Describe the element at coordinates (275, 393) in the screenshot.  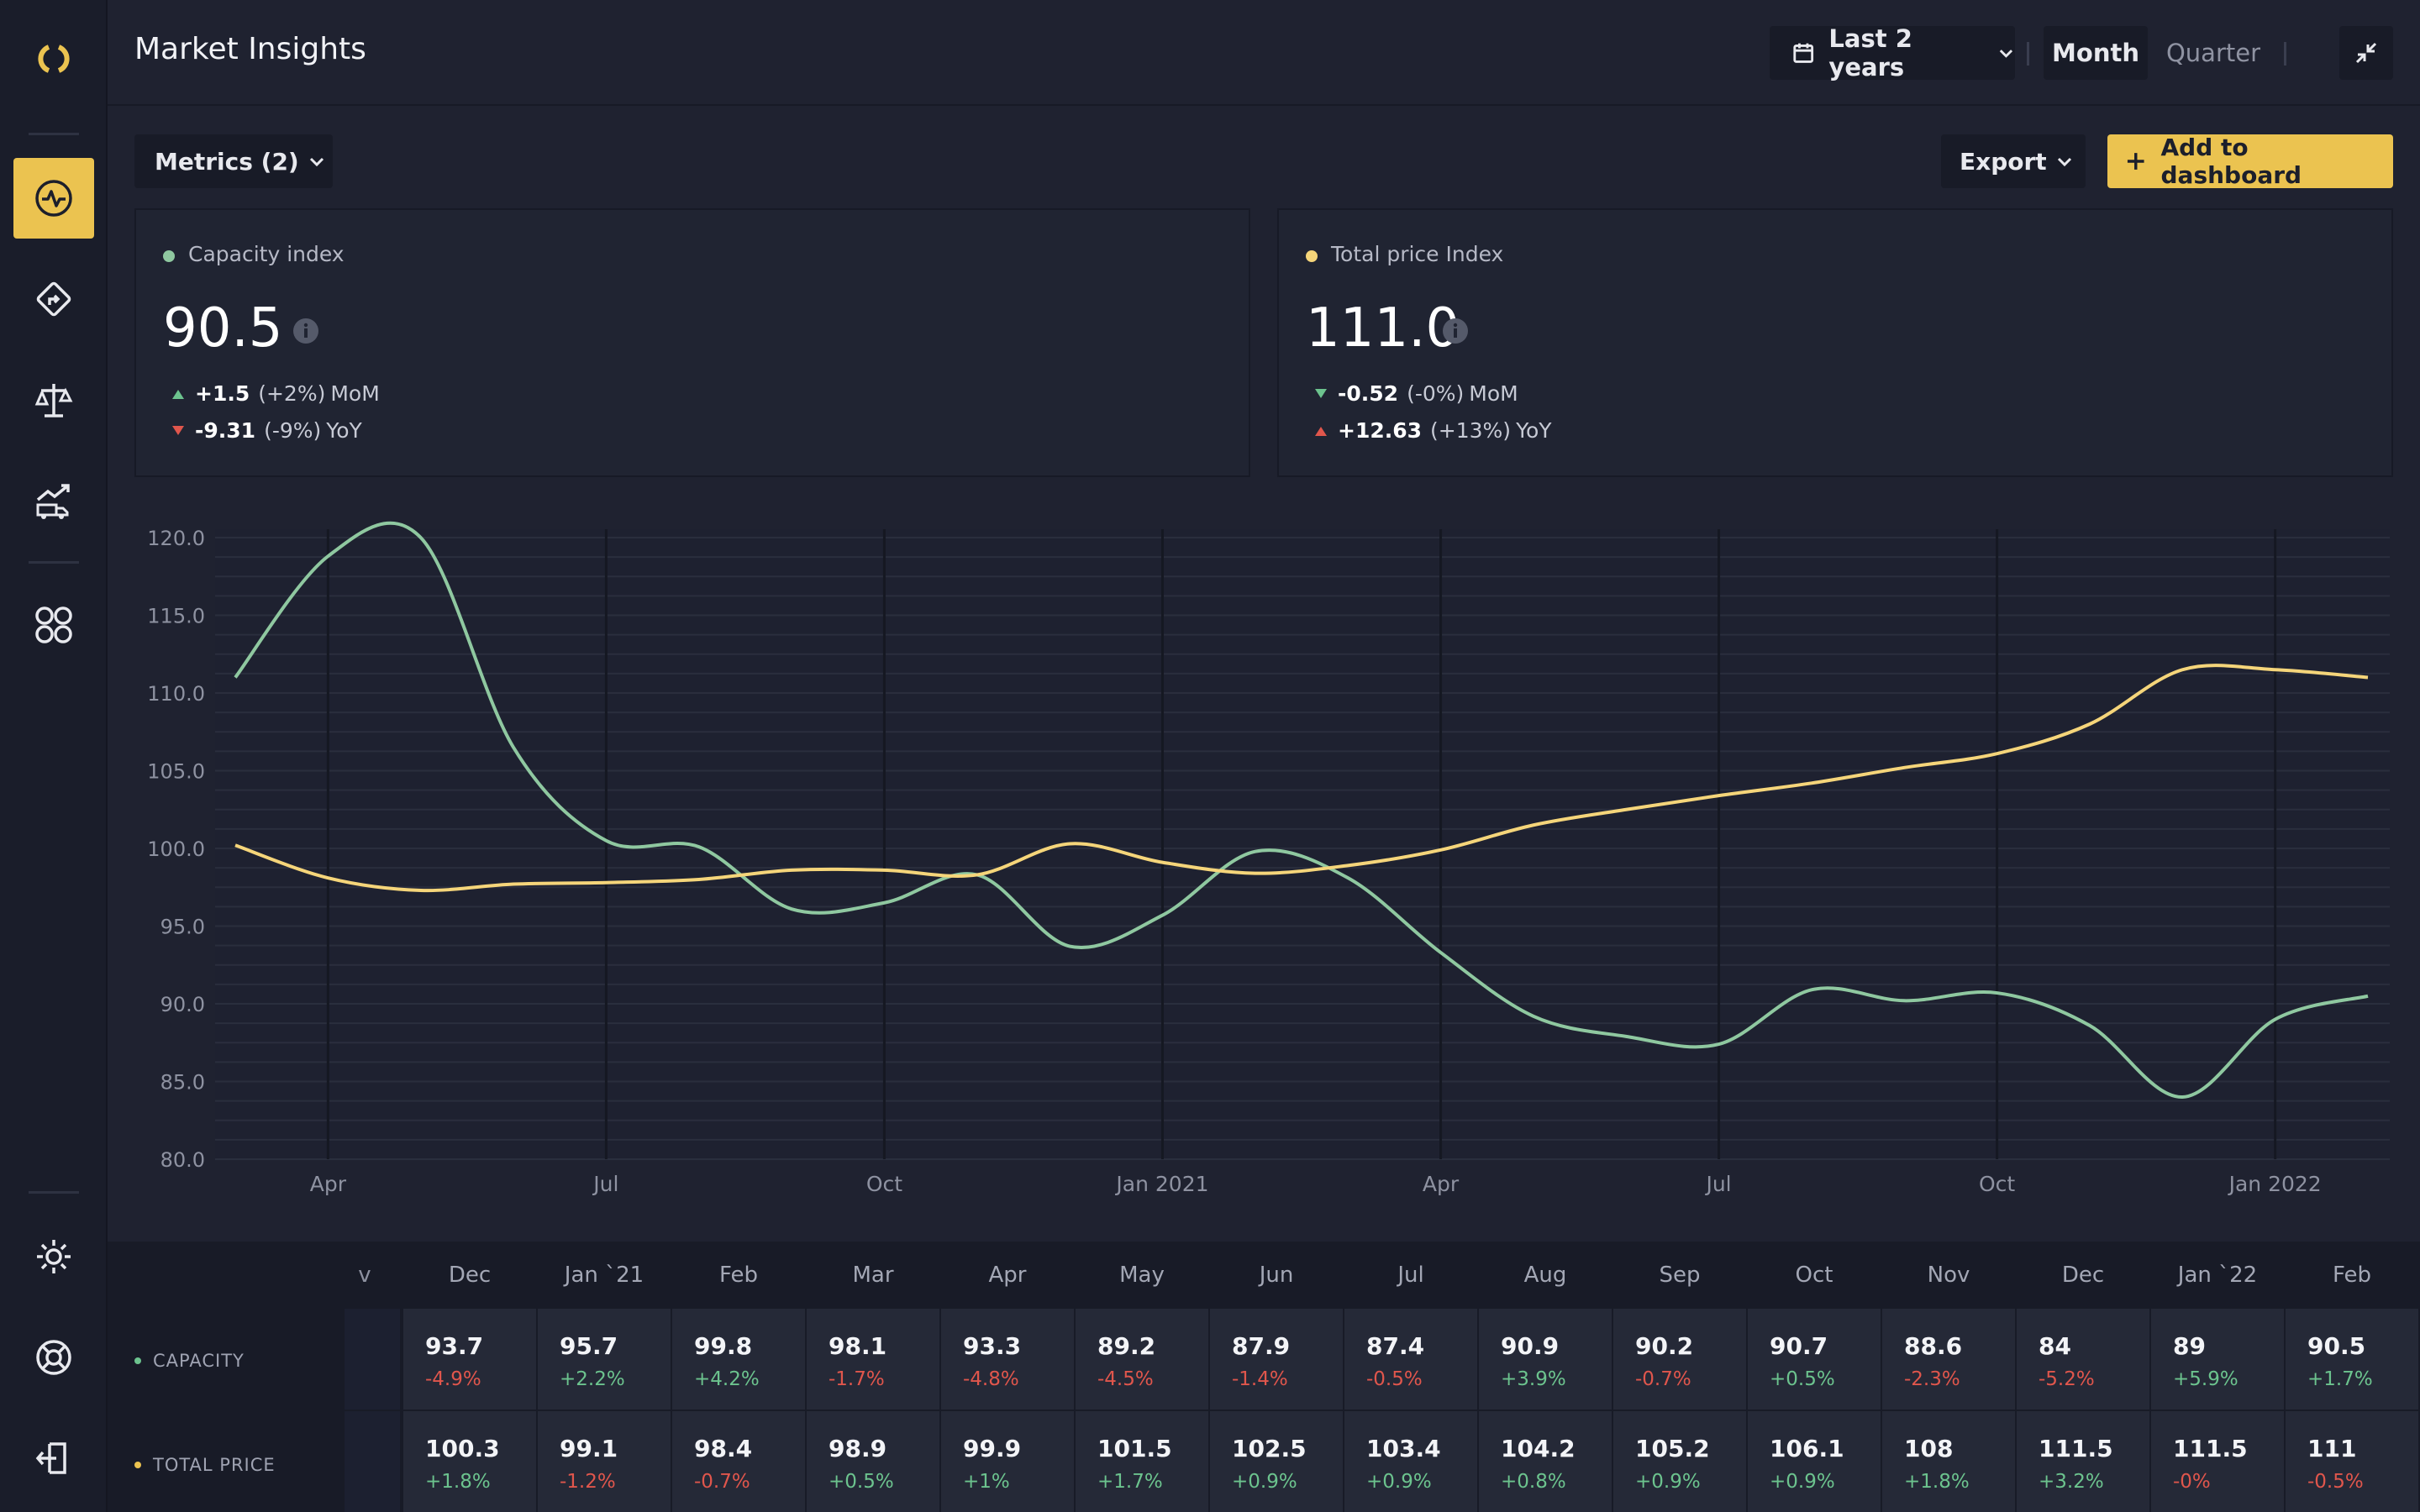
I see `mom-delta: +1.5 (+2%) MoM` at that location.